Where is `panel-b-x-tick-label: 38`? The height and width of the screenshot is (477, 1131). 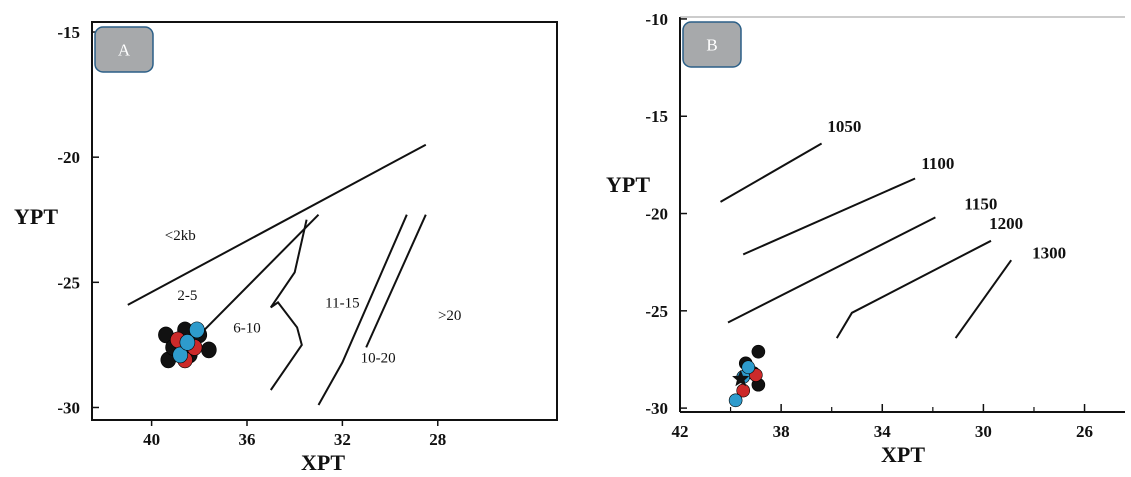 panel-b-x-tick-label: 38 is located at coordinates (781, 431).